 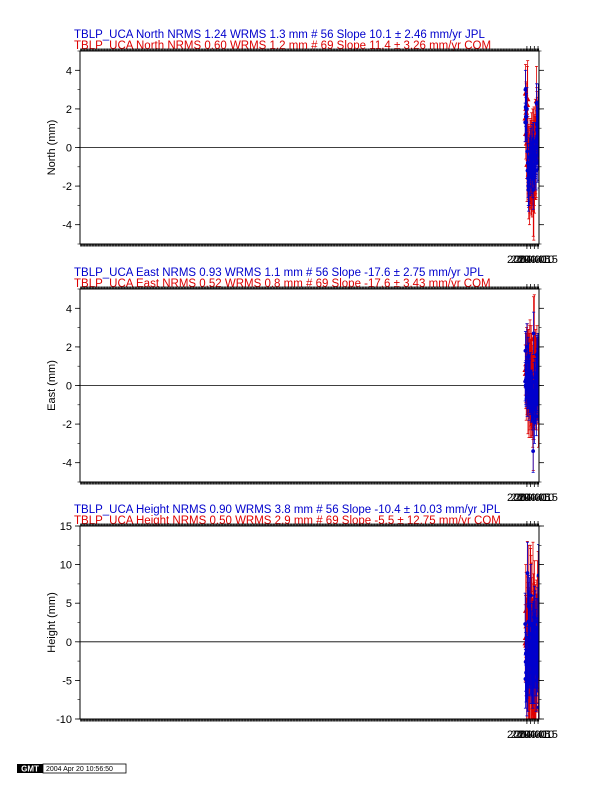 I want to click on triangle-marker, so click(x=534, y=197).